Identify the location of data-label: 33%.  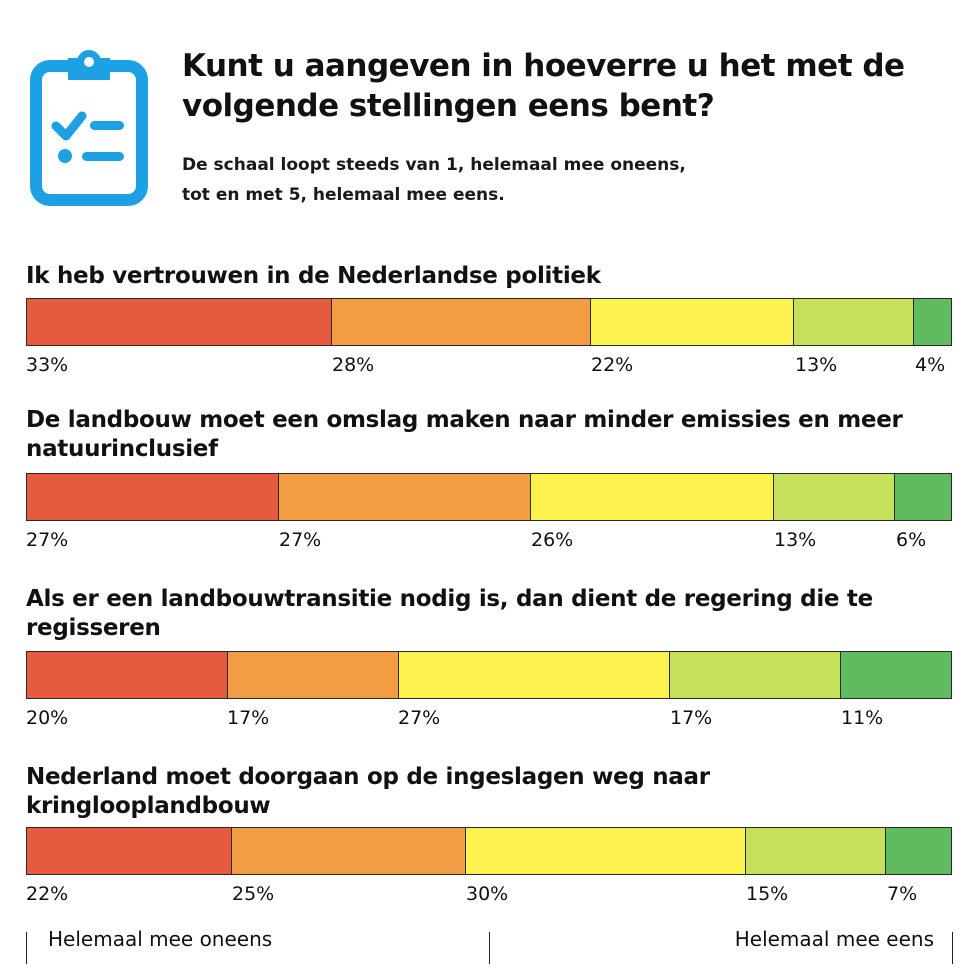
(47, 365).